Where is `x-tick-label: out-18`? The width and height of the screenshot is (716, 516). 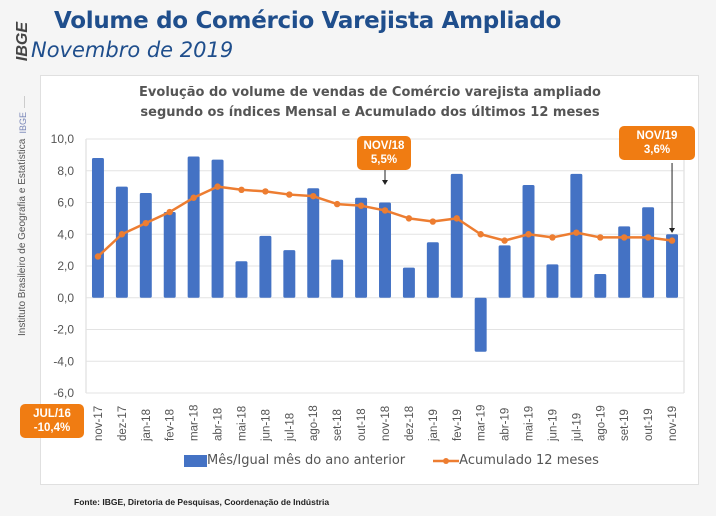
x-tick-label: out-18 is located at coordinates (362, 424).